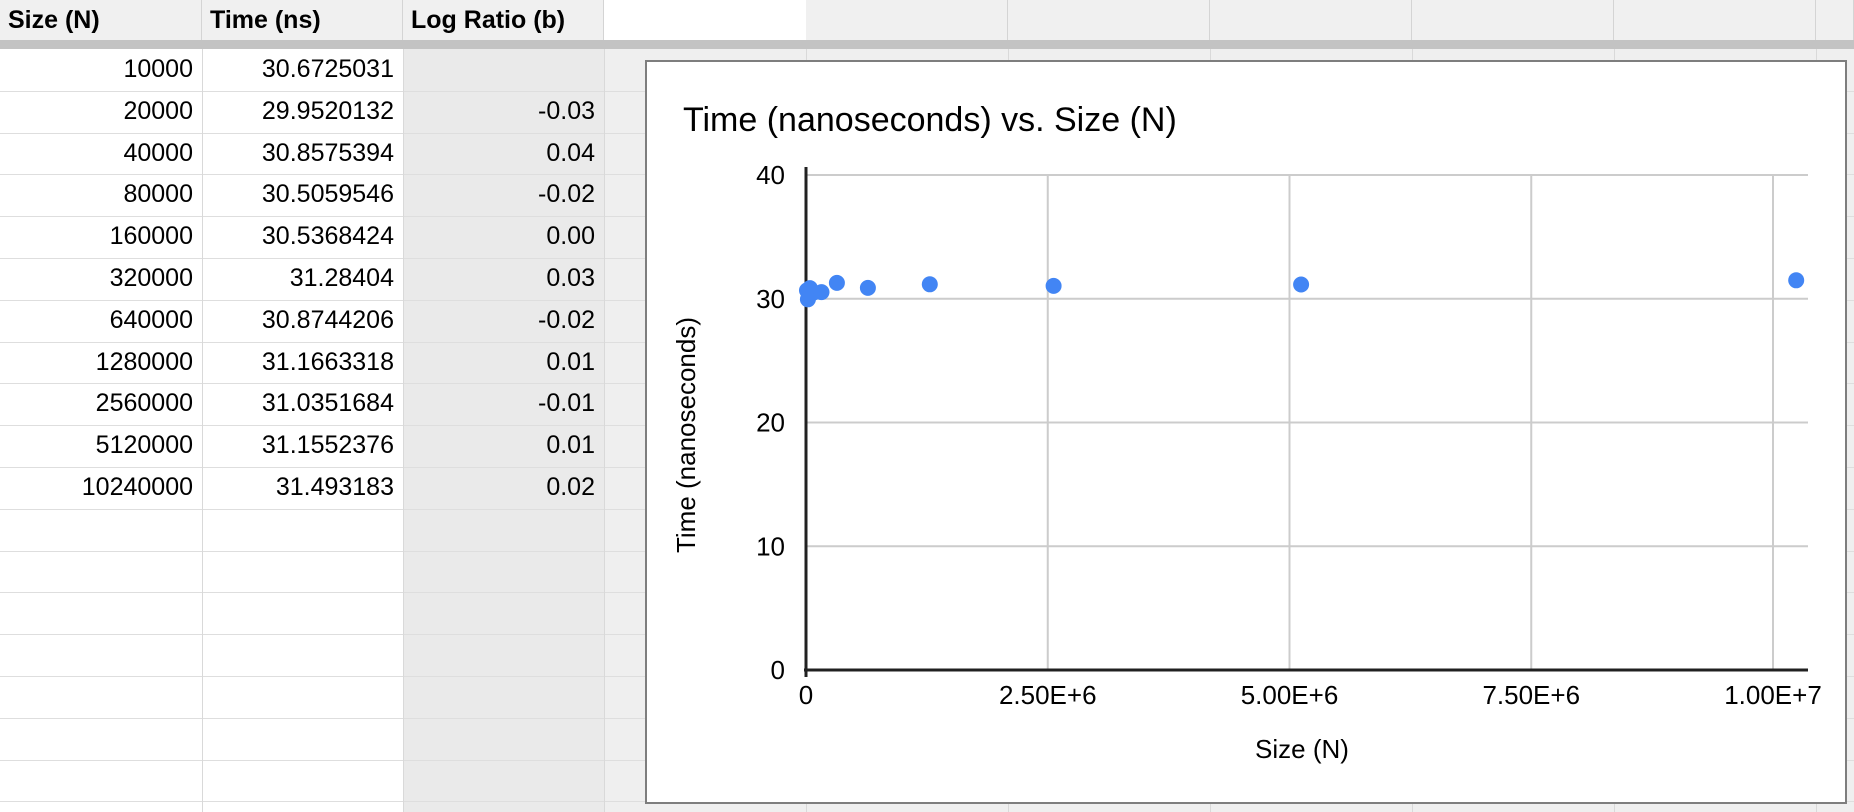  What do you see at coordinates (570, 278) in the screenshot?
I see `cell-C7: 0.03` at bounding box center [570, 278].